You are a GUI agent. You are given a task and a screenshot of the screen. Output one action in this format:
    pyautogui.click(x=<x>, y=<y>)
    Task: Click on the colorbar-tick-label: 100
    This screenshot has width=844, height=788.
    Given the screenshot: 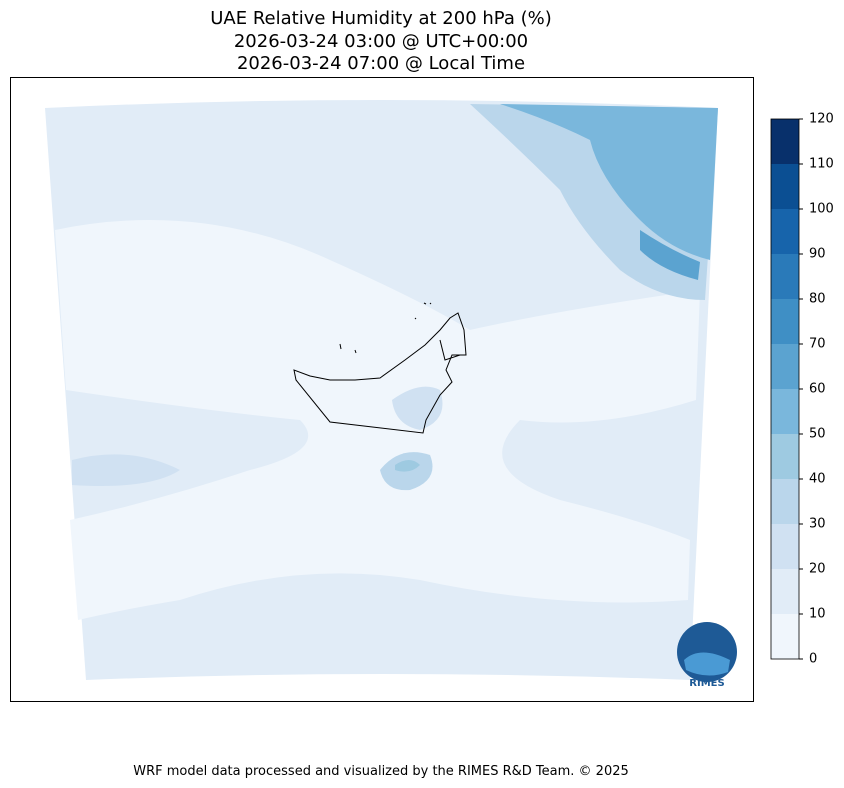 What is the action you would take?
    pyautogui.click(x=821, y=209)
    